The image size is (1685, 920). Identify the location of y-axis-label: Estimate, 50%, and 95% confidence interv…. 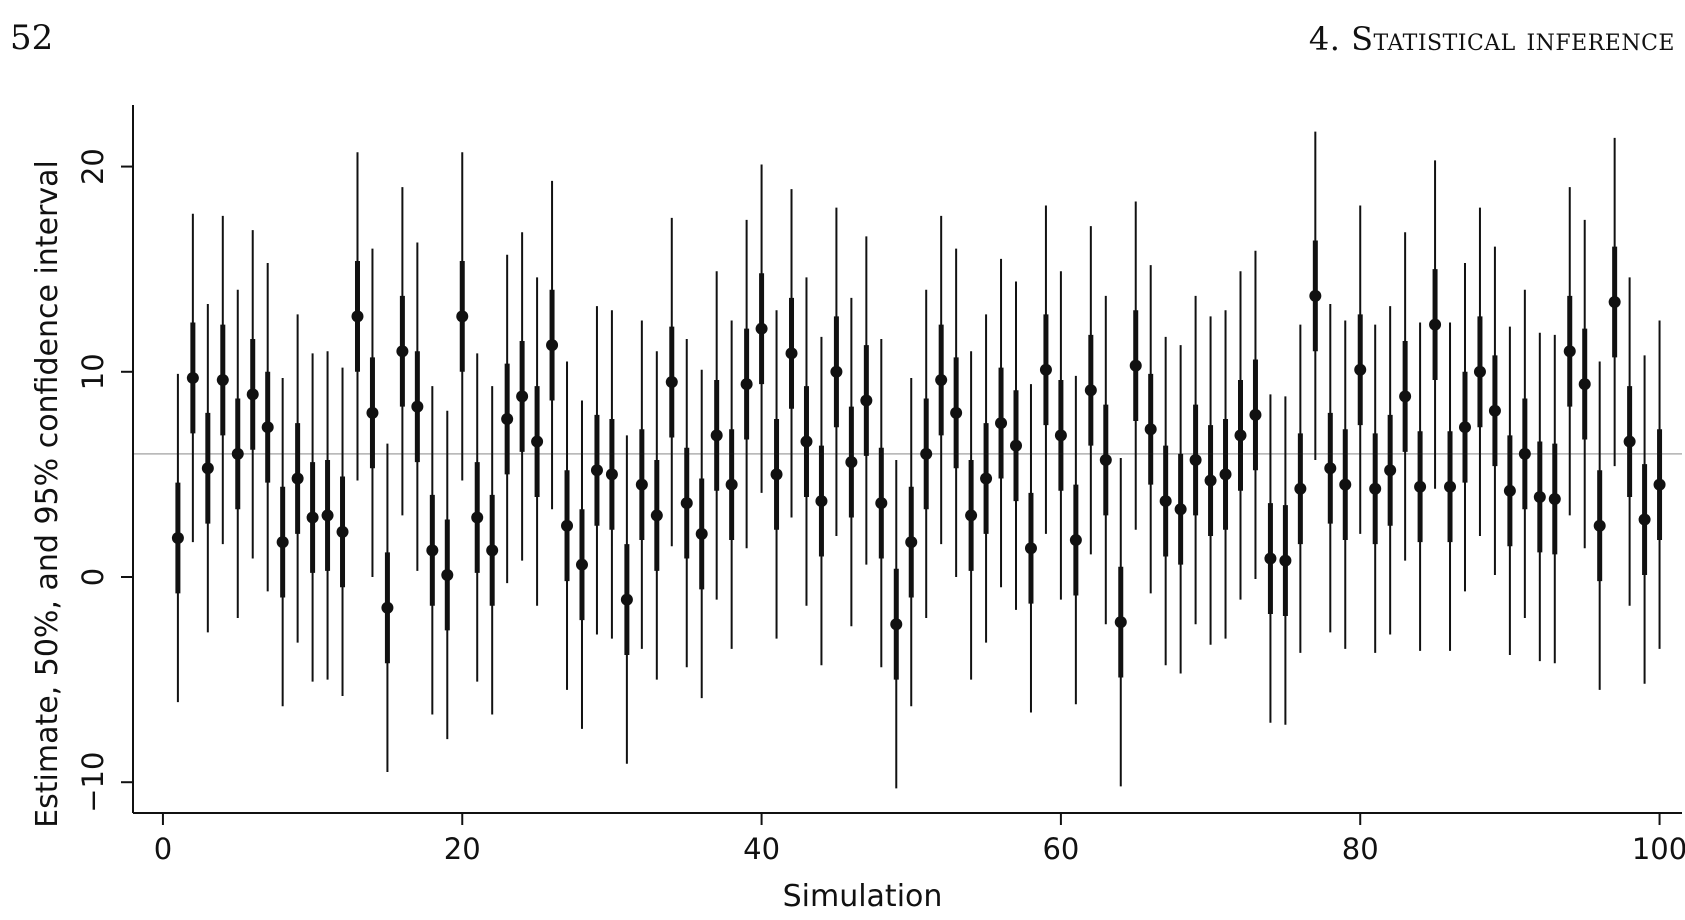
(47, 494).